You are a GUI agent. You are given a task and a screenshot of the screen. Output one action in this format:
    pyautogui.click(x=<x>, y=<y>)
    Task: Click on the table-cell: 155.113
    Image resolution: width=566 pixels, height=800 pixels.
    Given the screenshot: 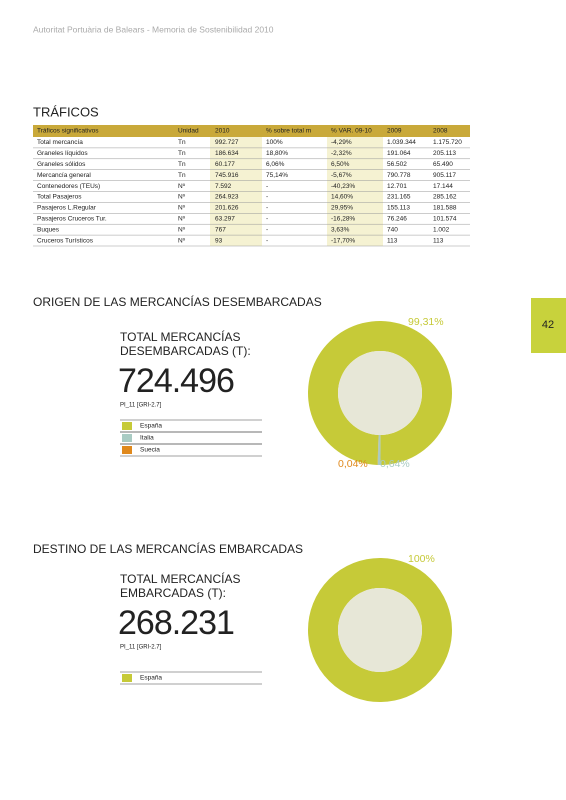 What is the action you would take?
    pyautogui.click(x=398, y=208)
    